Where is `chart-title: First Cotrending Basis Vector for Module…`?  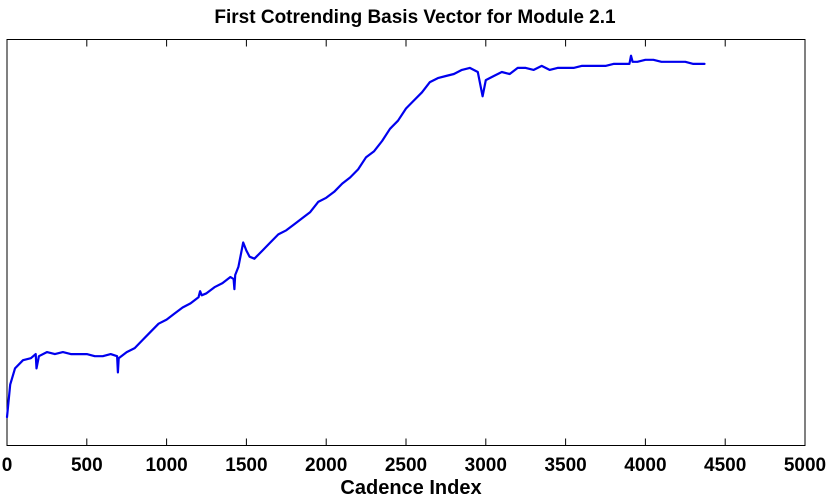 chart-title: First Cotrending Basis Vector for Module… is located at coordinates (415, 17).